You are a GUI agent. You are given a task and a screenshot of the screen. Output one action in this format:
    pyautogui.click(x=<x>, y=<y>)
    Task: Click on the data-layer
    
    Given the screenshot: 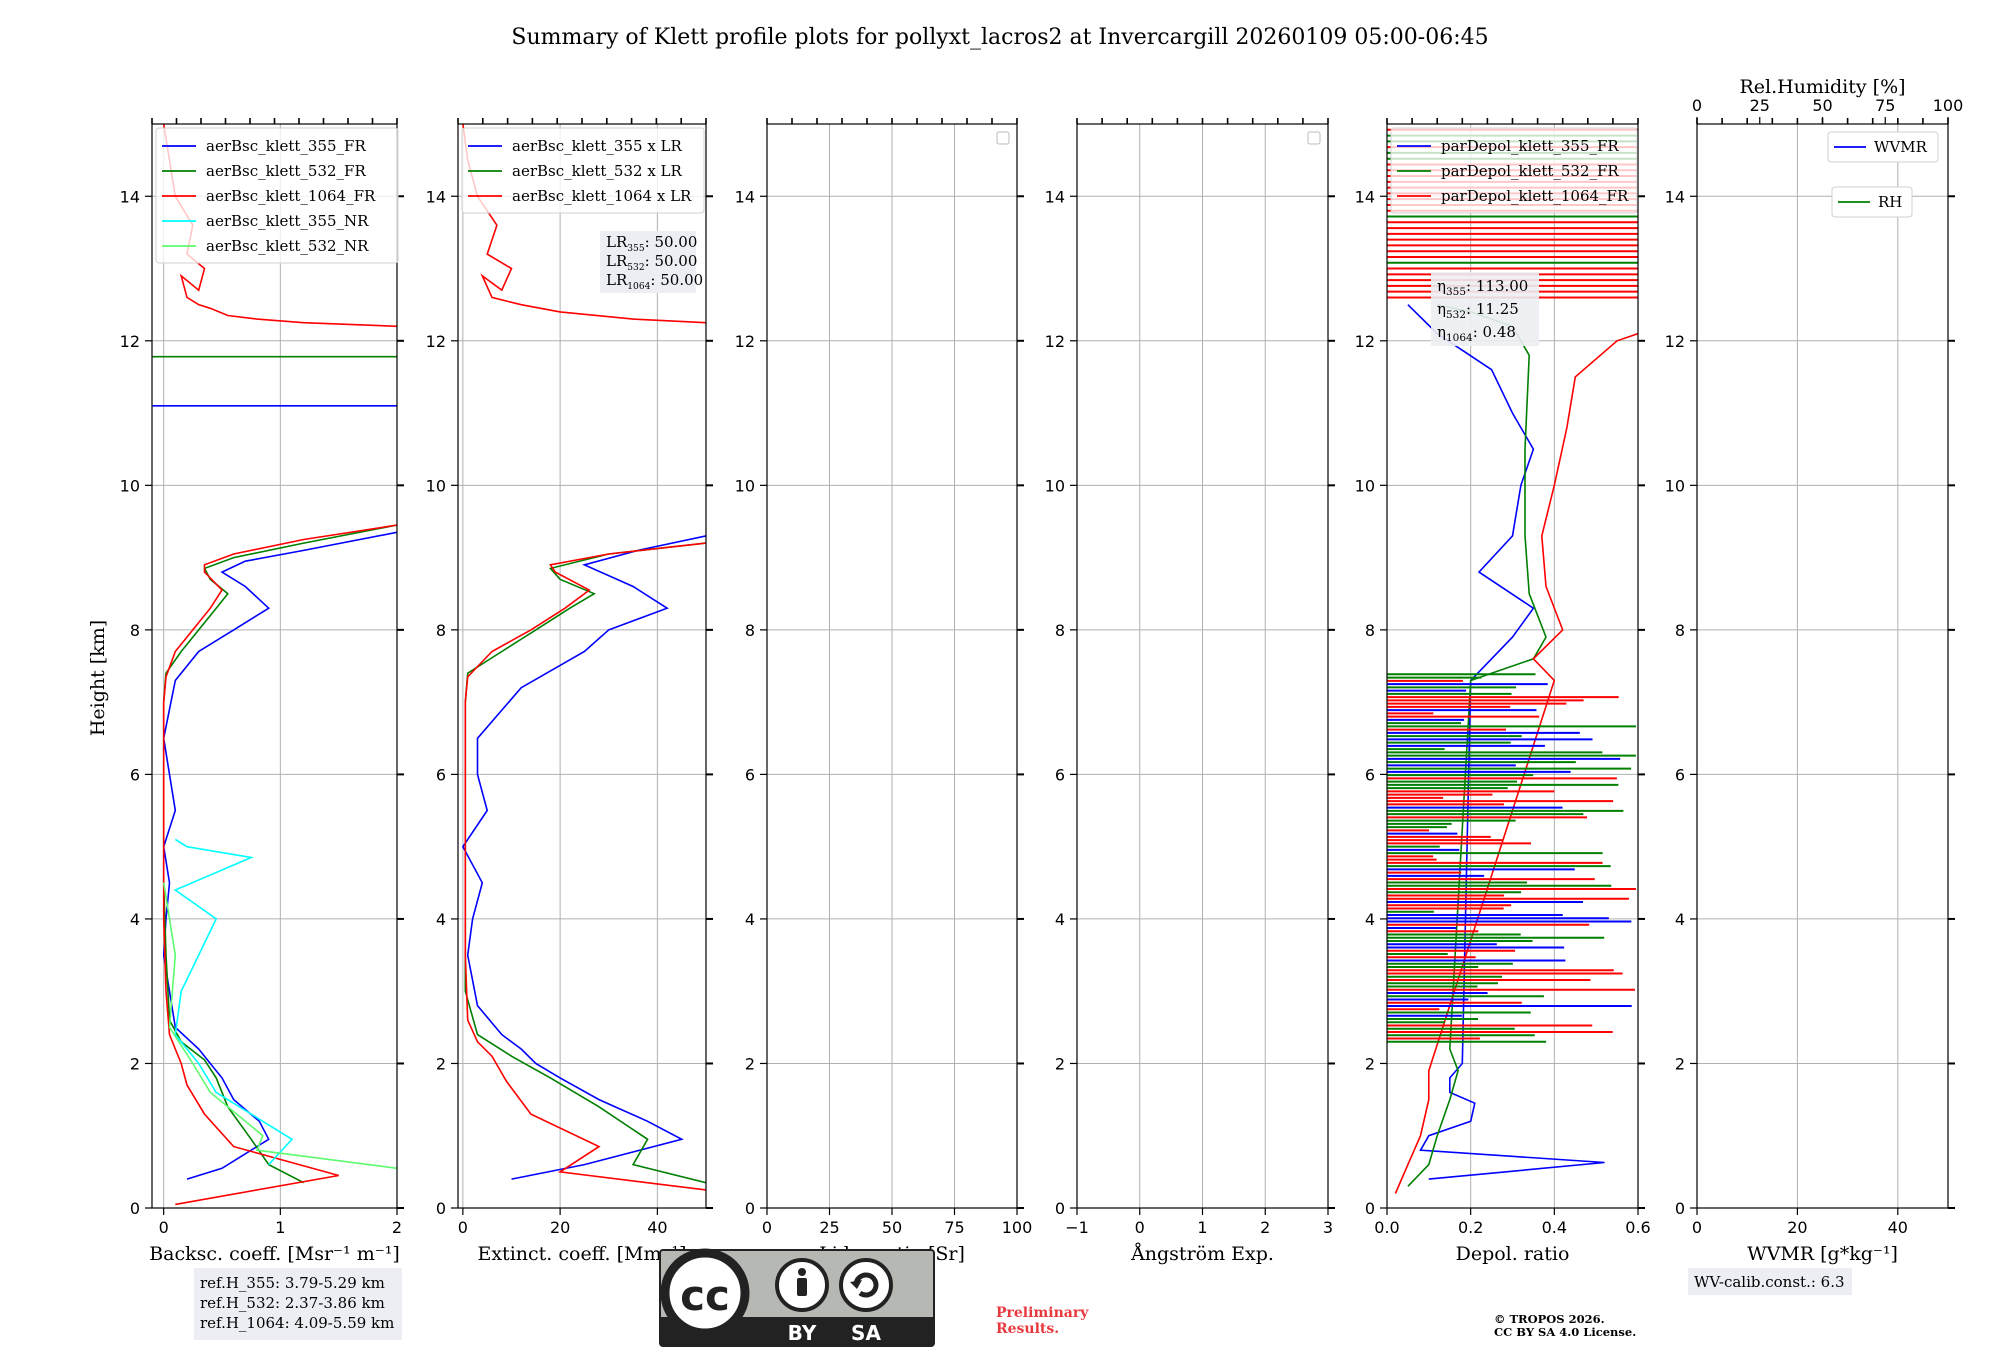 What is the action you would take?
    pyautogui.click(x=274, y=665)
    